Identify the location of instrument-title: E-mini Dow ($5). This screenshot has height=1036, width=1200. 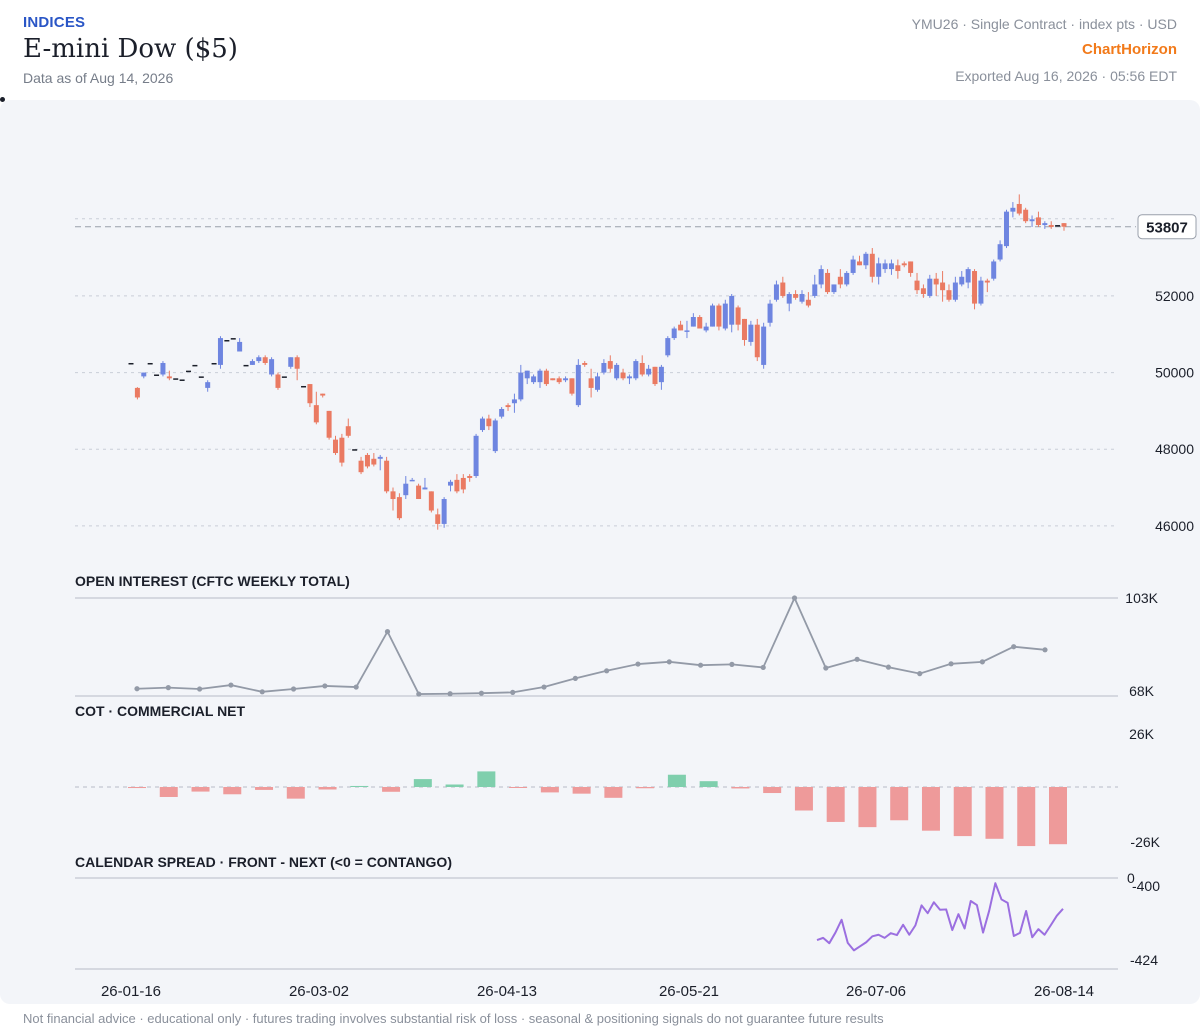
(130, 49).